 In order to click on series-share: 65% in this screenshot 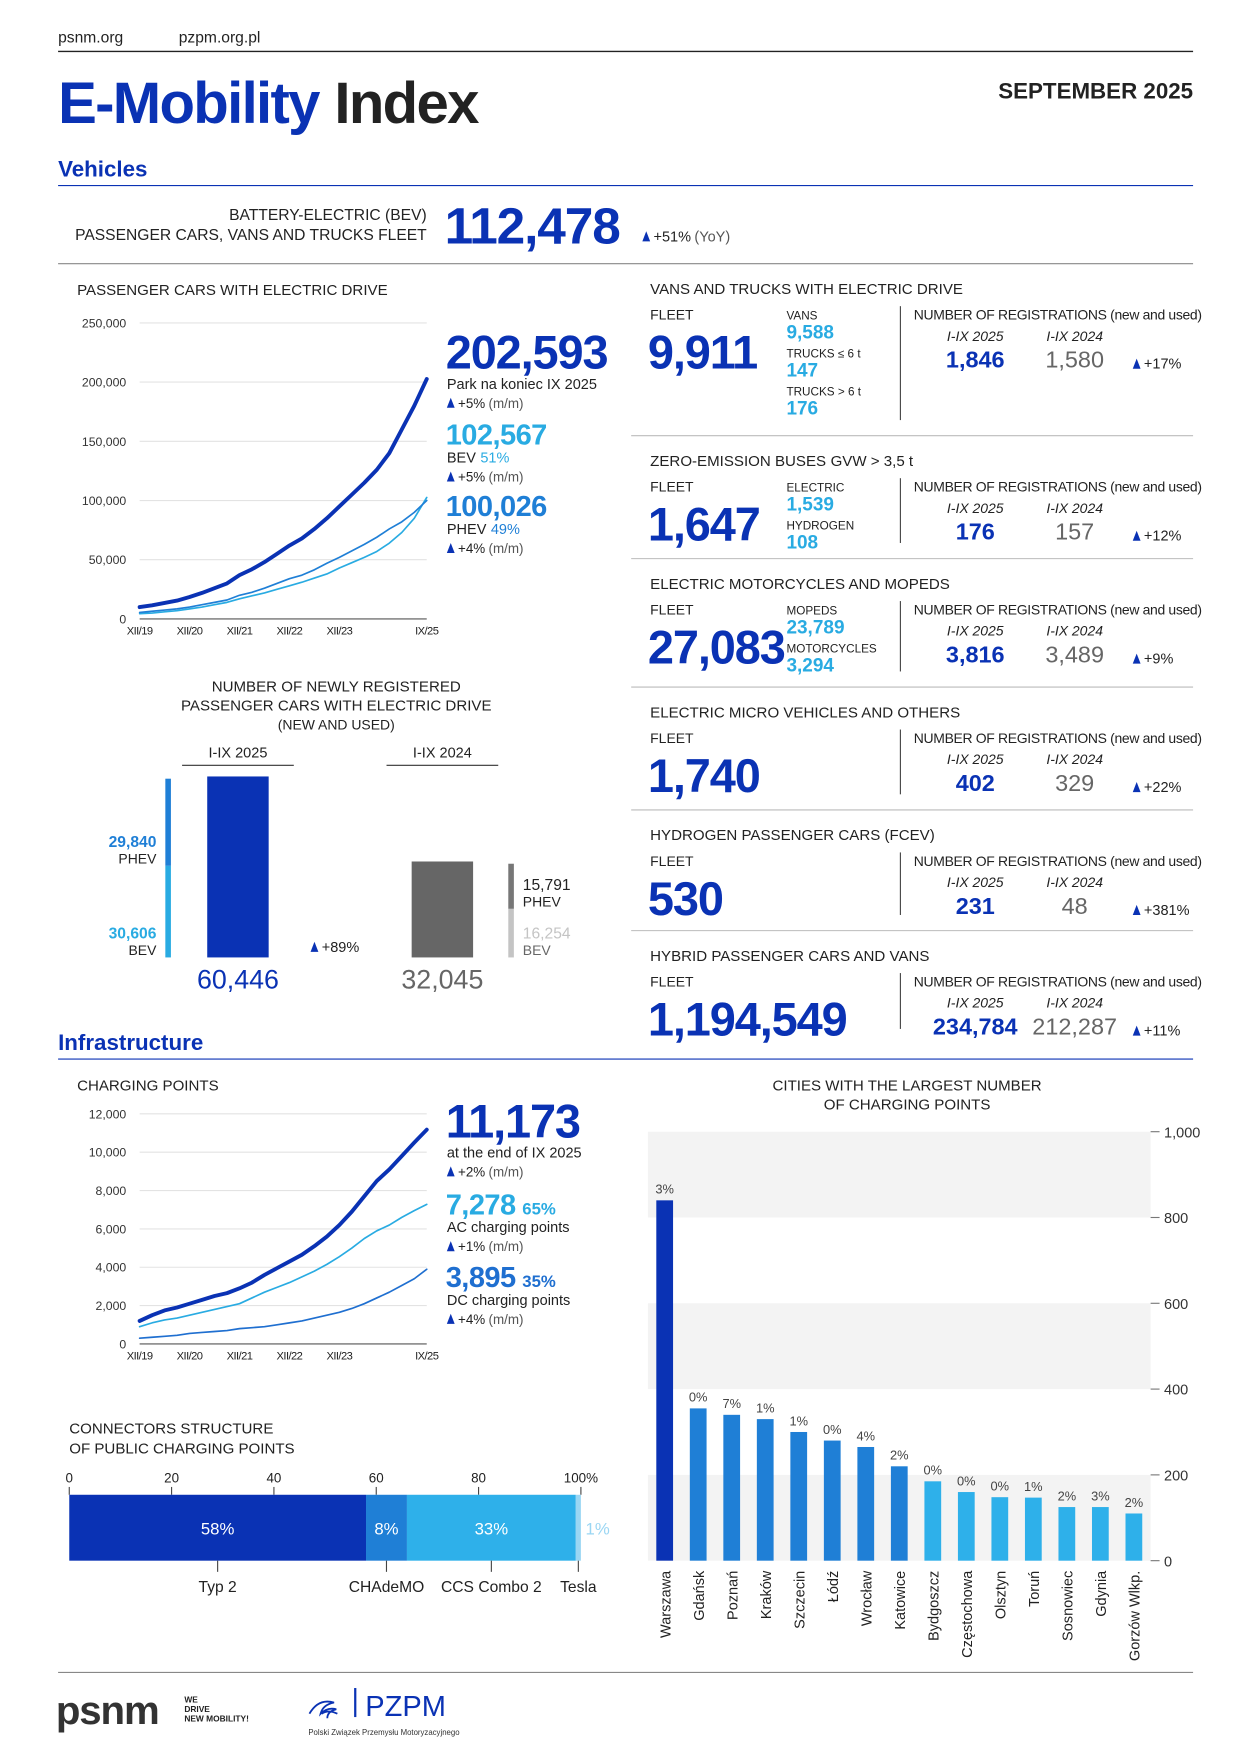, I will do `click(539, 1208)`.